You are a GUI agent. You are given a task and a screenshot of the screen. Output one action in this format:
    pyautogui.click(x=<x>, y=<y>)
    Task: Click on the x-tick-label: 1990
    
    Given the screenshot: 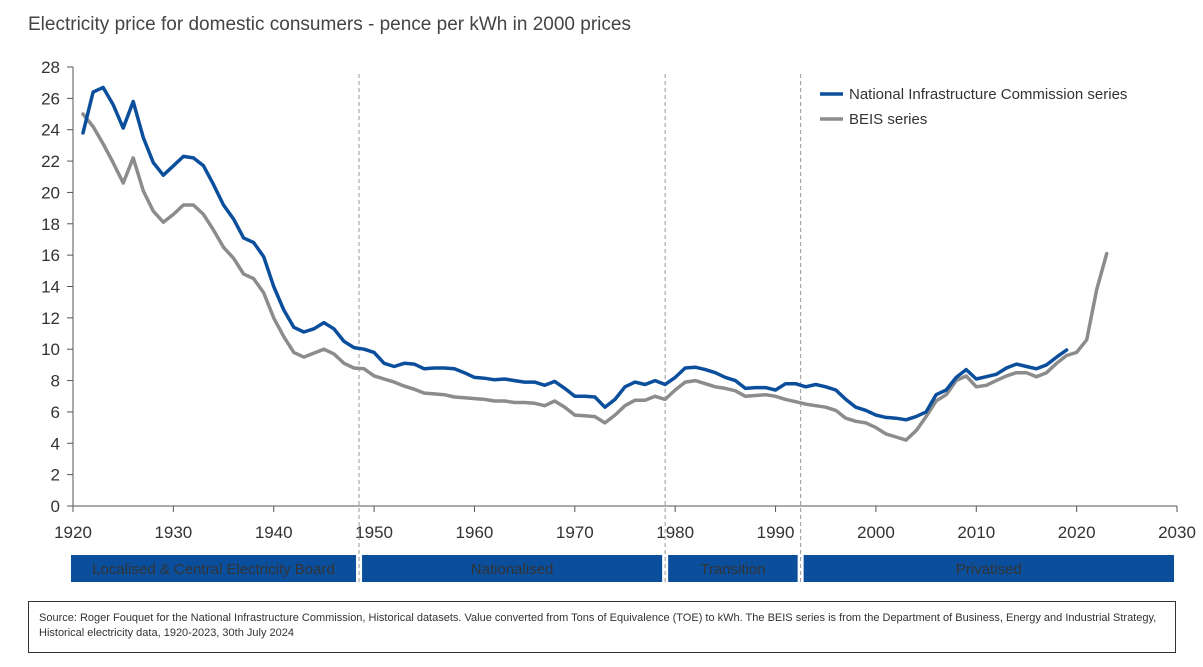 What is the action you would take?
    pyautogui.click(x=776, y=532)
    